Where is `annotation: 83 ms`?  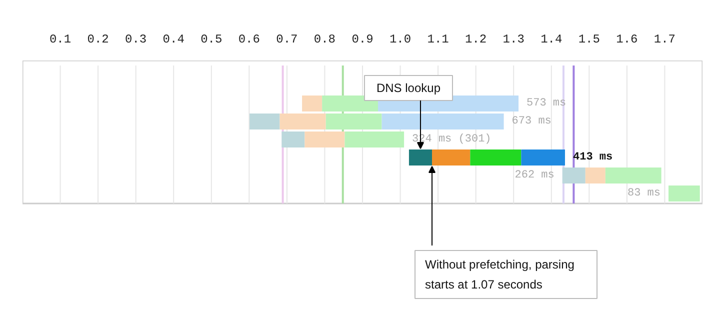
annotation: 83 ms is located at coordinates (644, 194).